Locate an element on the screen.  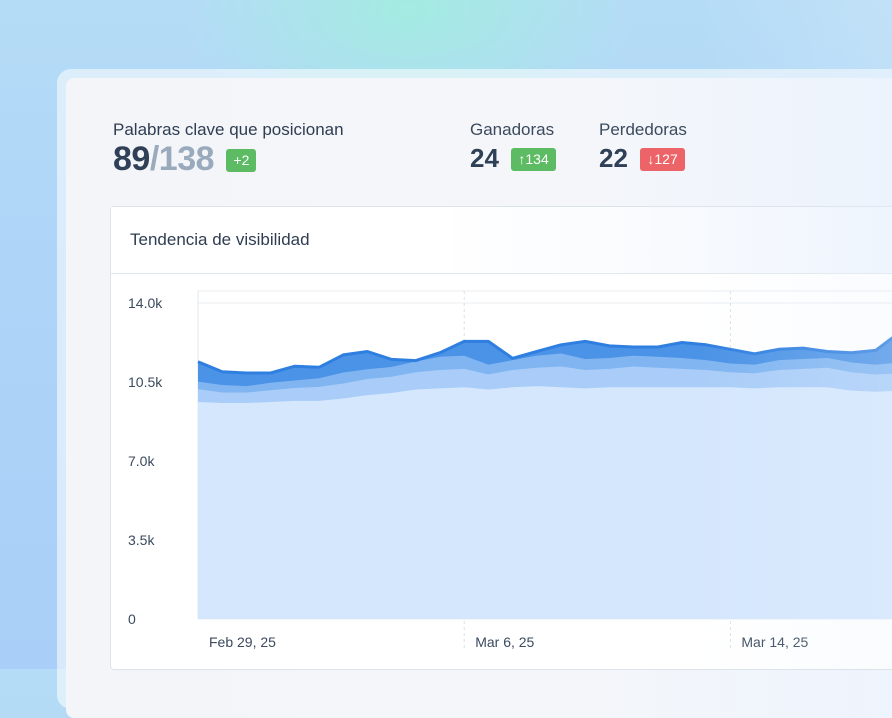
losers-label: Perdedoras is located at coordinates (643, 129).